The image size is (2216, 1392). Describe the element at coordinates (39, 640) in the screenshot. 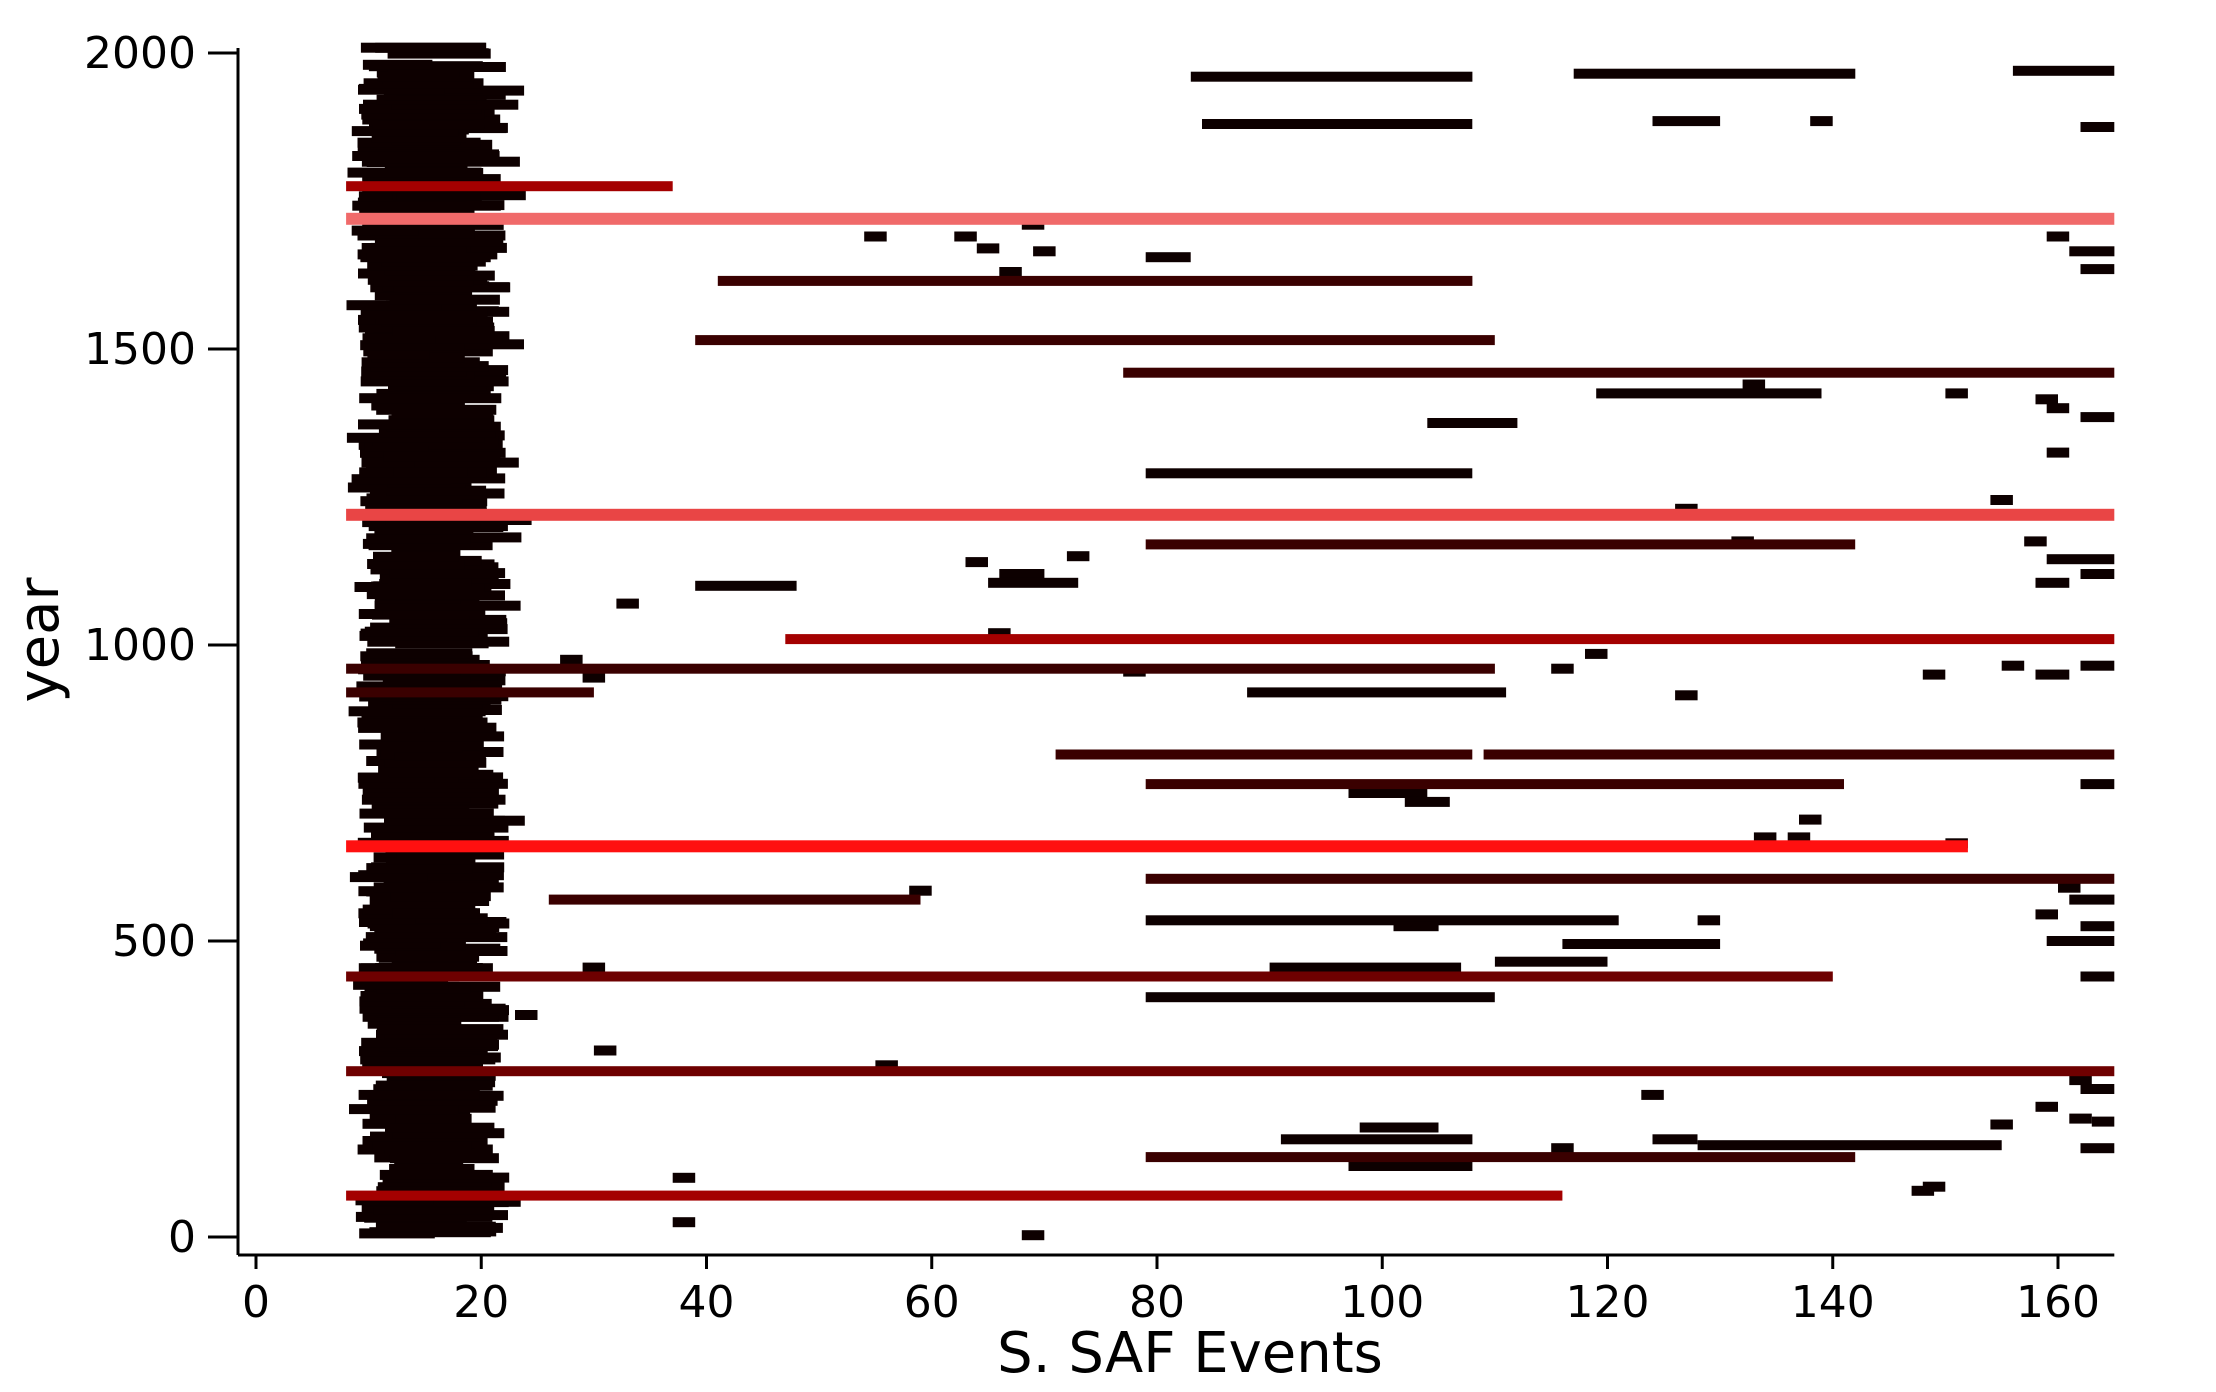

I see `y-axis-title: year` at that location.